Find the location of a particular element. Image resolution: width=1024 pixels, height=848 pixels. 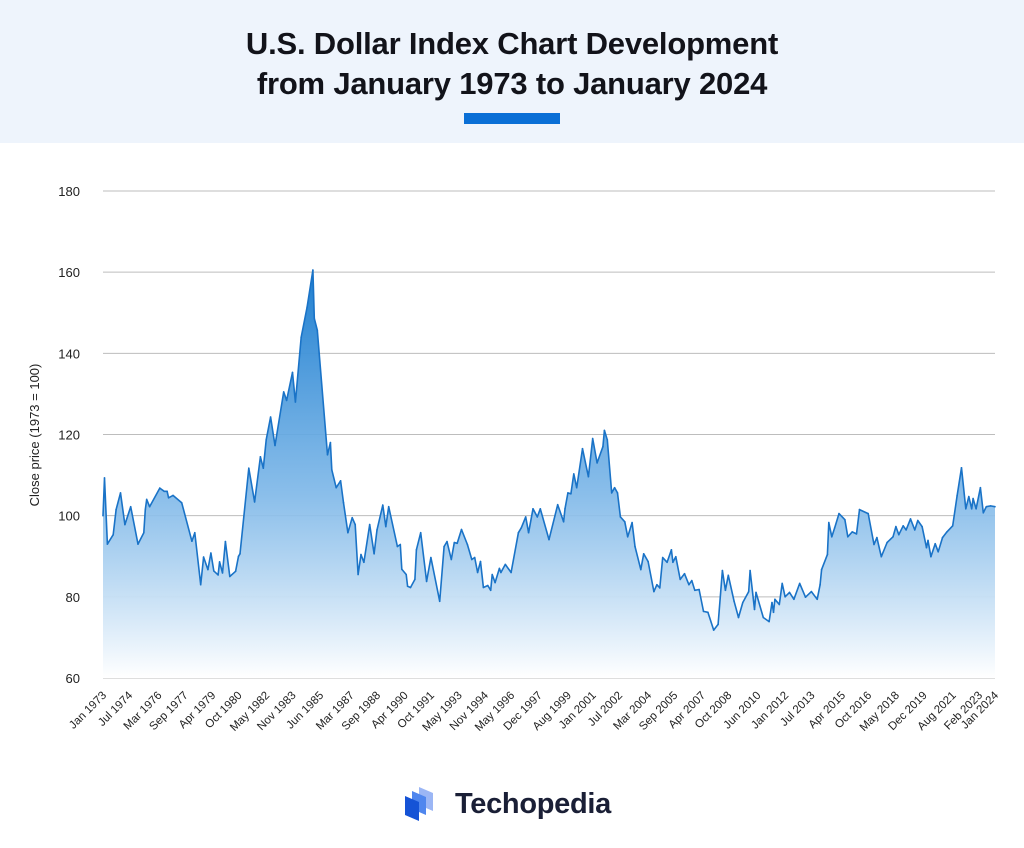

title-line-2: from January 1973 to January 2024 is located at coordinates (512, 83).